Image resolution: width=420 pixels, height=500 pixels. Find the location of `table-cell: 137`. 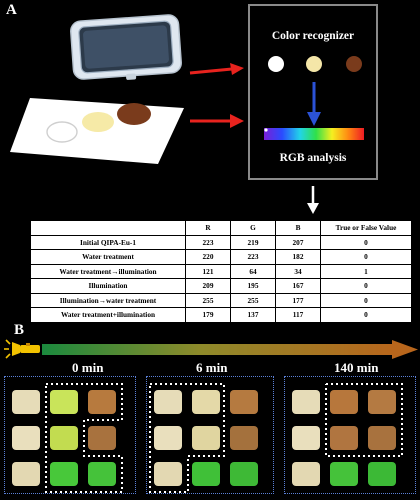

table-cell: 137 is located at coordinates (253, 315).